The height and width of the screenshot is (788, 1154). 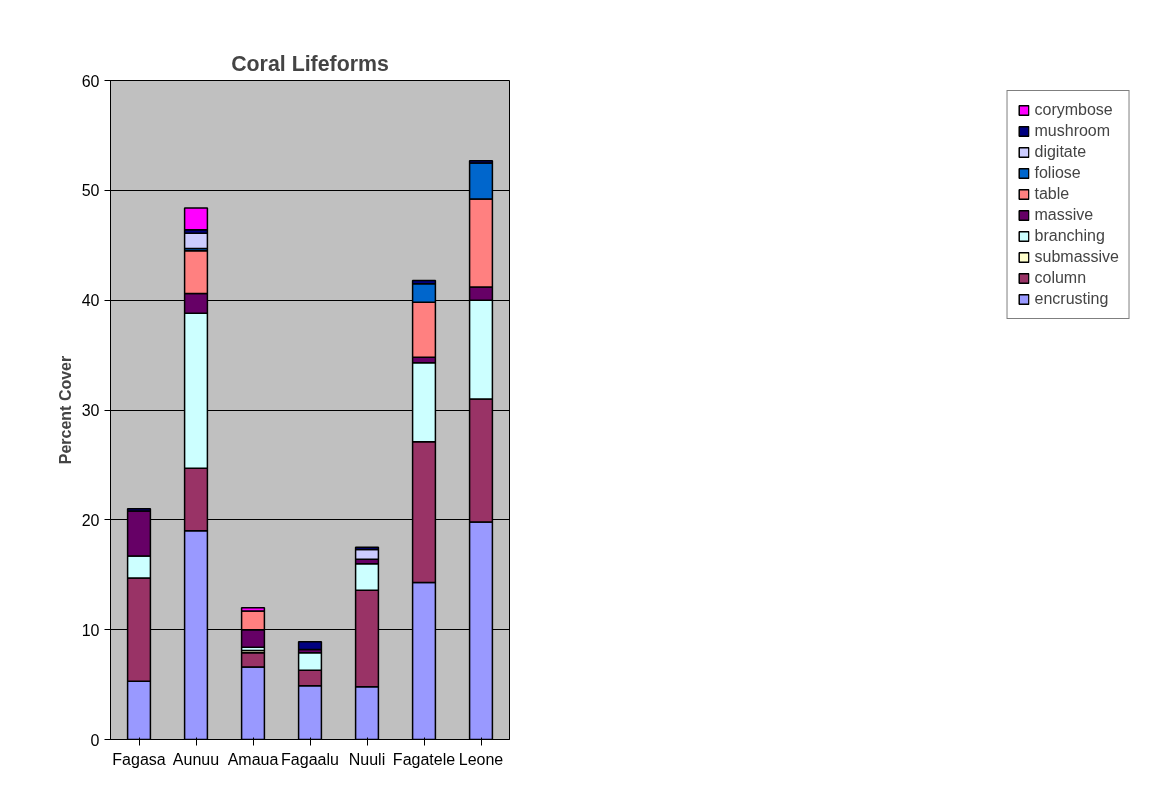 I want to click on legend-label: column, so click(x=1060, y=278).